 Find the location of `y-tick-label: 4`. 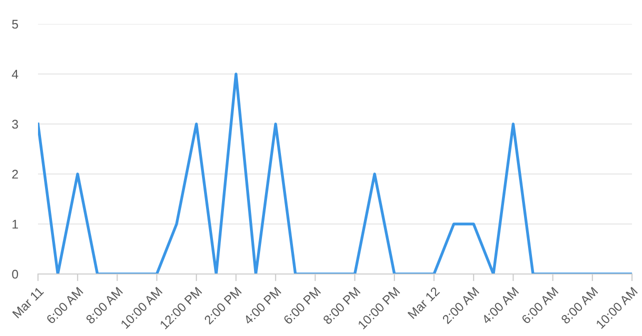

y-tick-label: 4 is located at coordinates (15, 74).